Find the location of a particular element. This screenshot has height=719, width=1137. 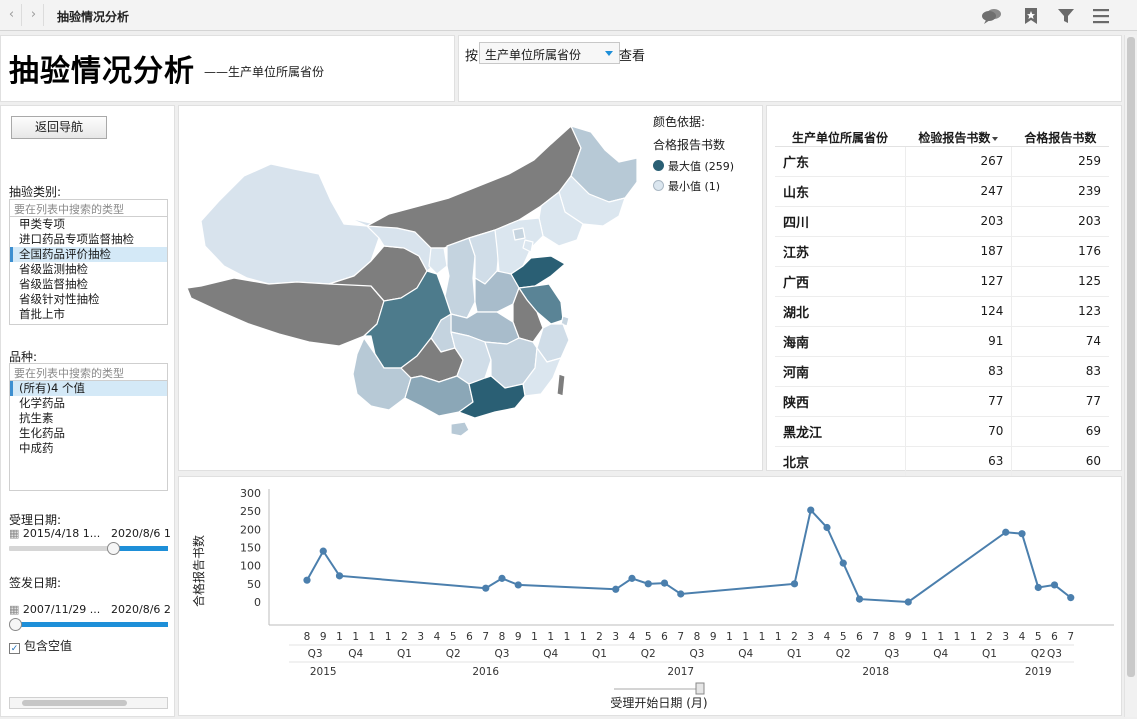

category-item: 进口药品专项监督抽检 is located at coordinates (76, 239).